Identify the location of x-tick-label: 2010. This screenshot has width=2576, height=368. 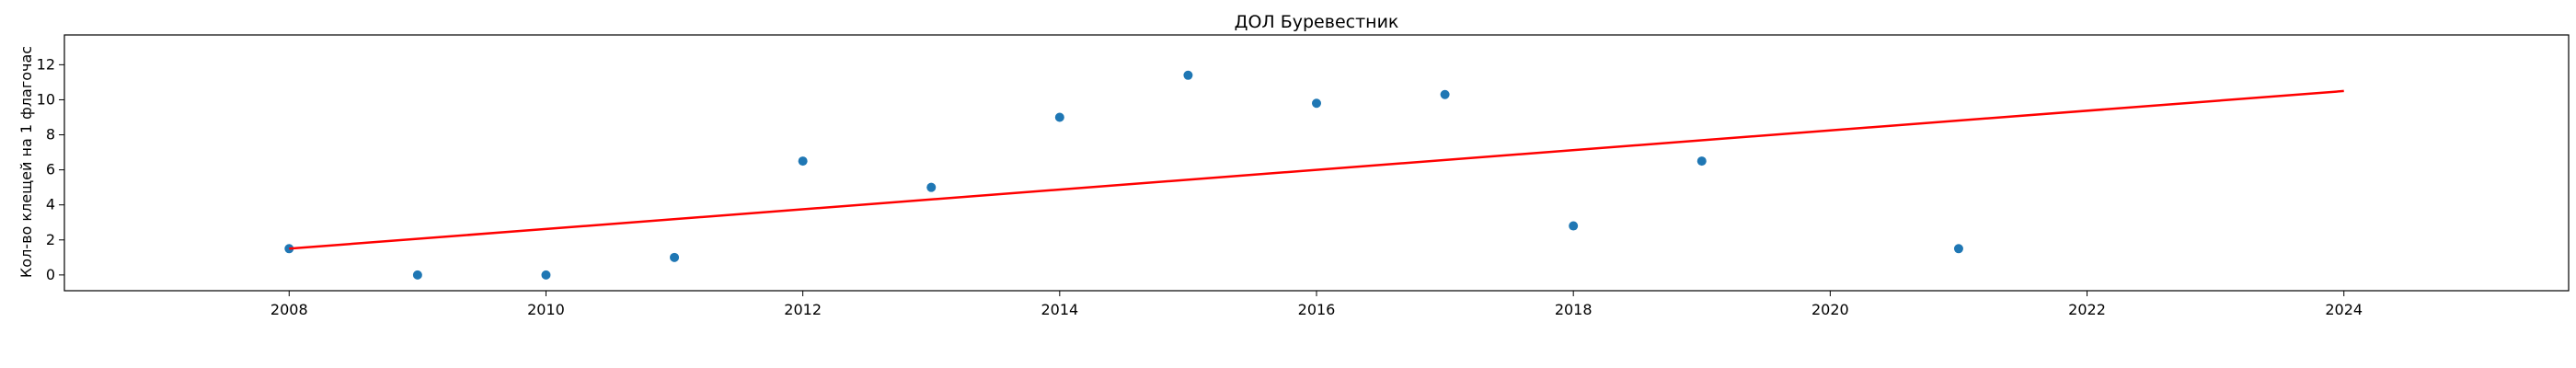
(546, 309).